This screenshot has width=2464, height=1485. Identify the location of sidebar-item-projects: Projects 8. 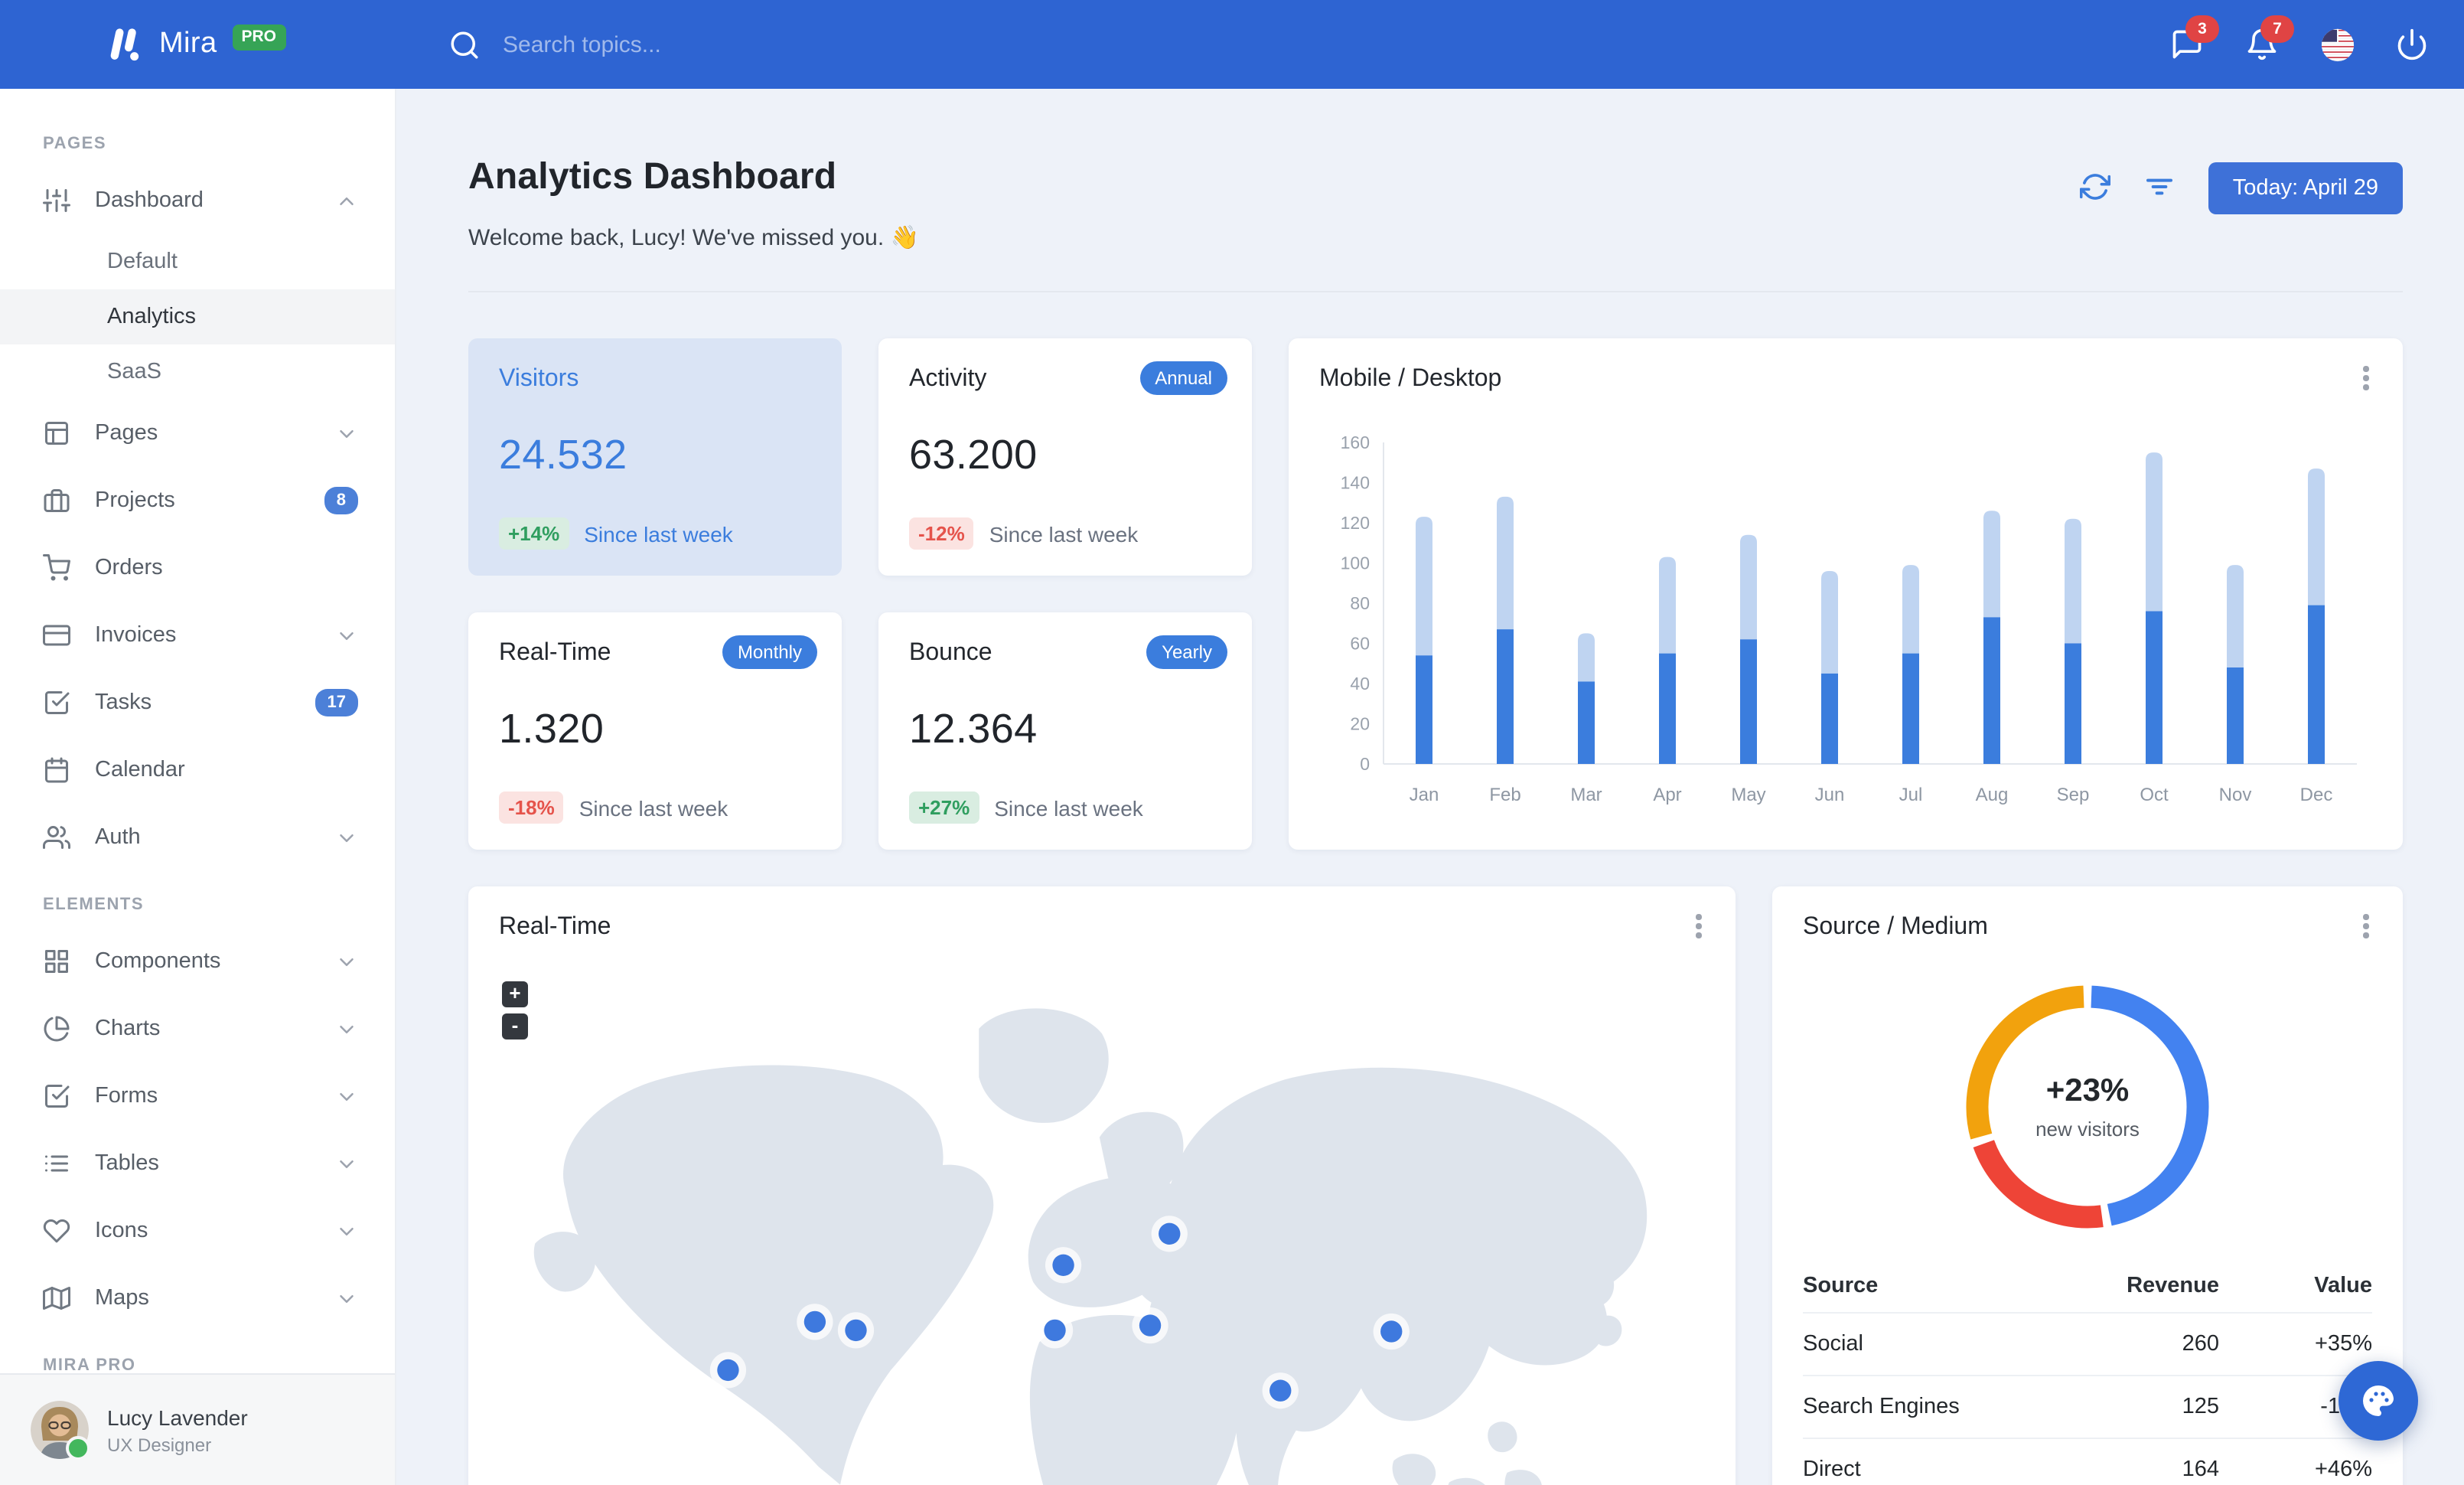
(198, 500).